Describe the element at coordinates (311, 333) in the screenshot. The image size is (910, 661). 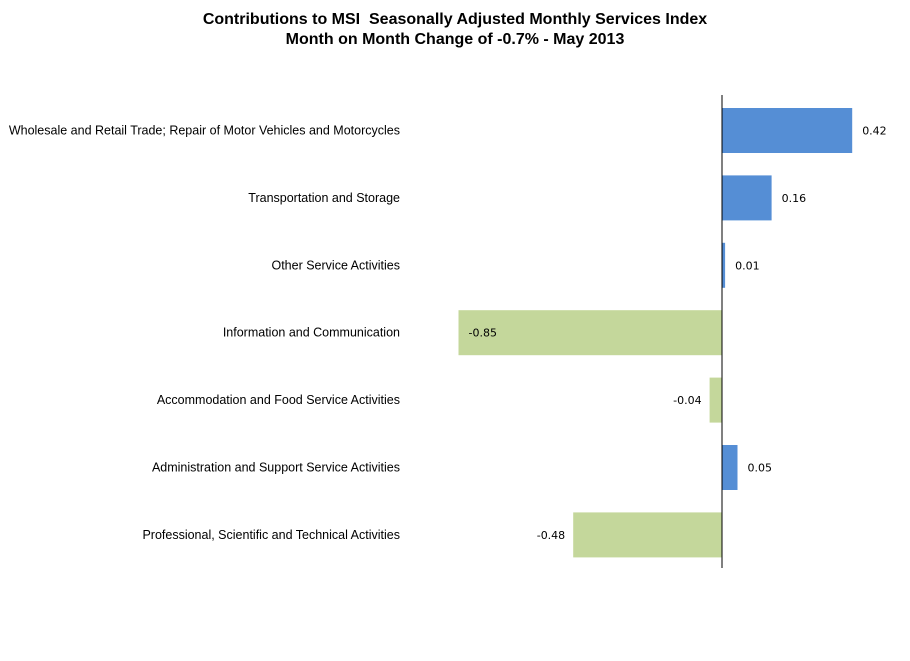
I see `category-label-3: Information and Communication` at that location.